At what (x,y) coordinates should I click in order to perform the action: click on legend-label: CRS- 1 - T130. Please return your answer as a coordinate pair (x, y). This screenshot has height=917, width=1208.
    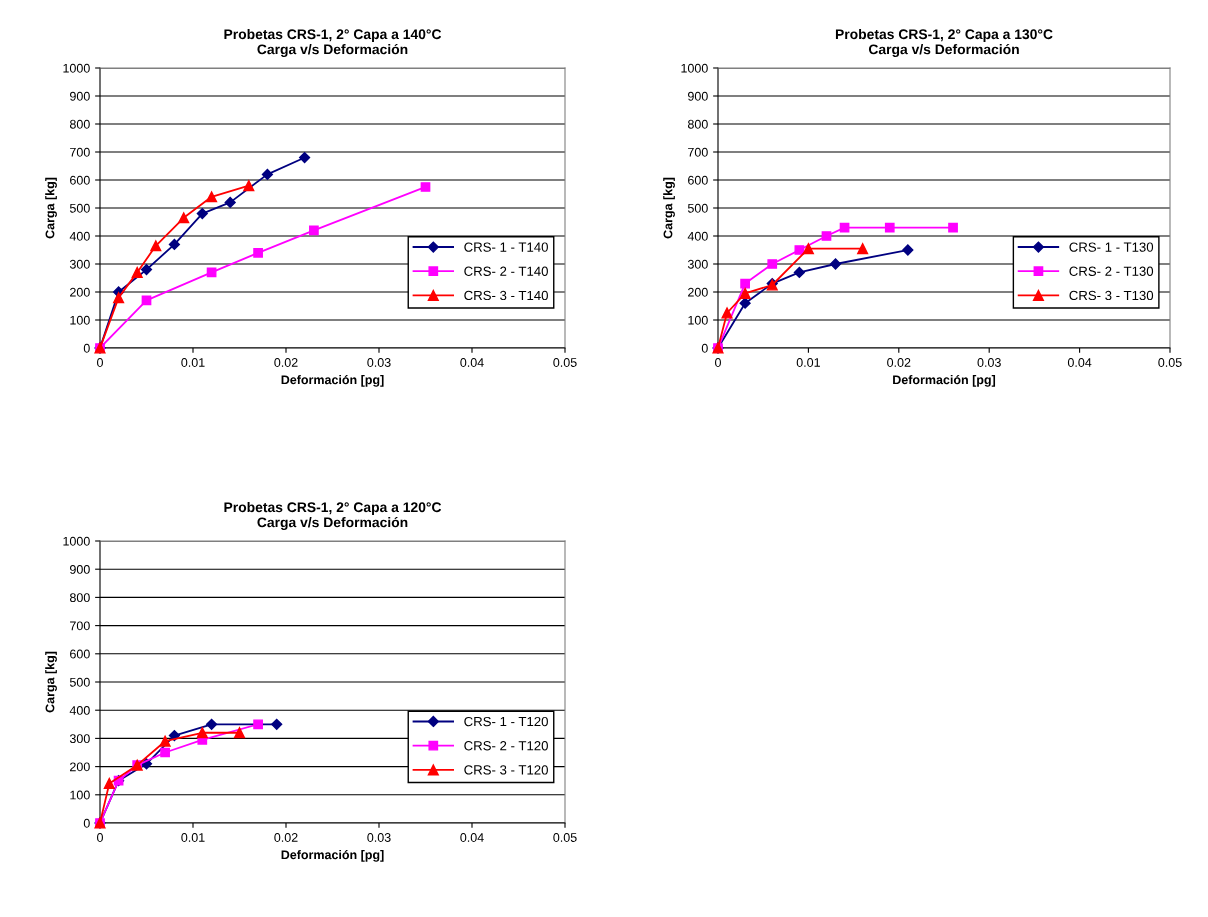
    Looking at the image, I should click on (1111, 247).